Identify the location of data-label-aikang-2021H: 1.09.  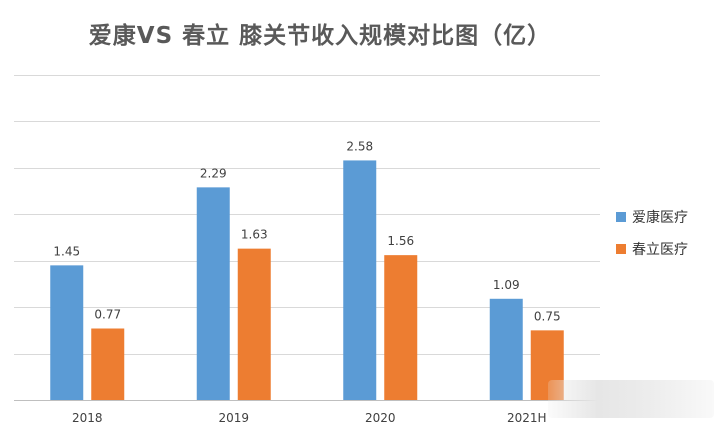
(506, 285).